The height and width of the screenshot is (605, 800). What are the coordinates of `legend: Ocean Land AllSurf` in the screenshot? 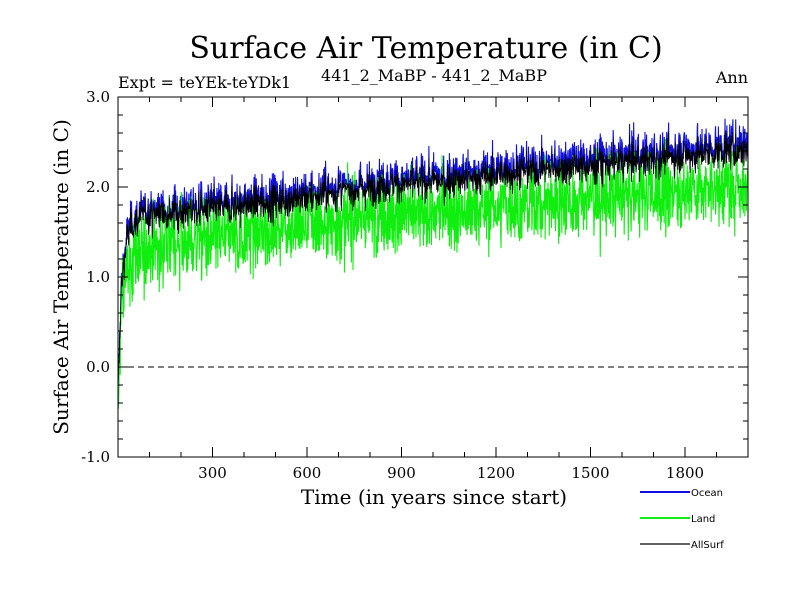 It's located at (682, 519).